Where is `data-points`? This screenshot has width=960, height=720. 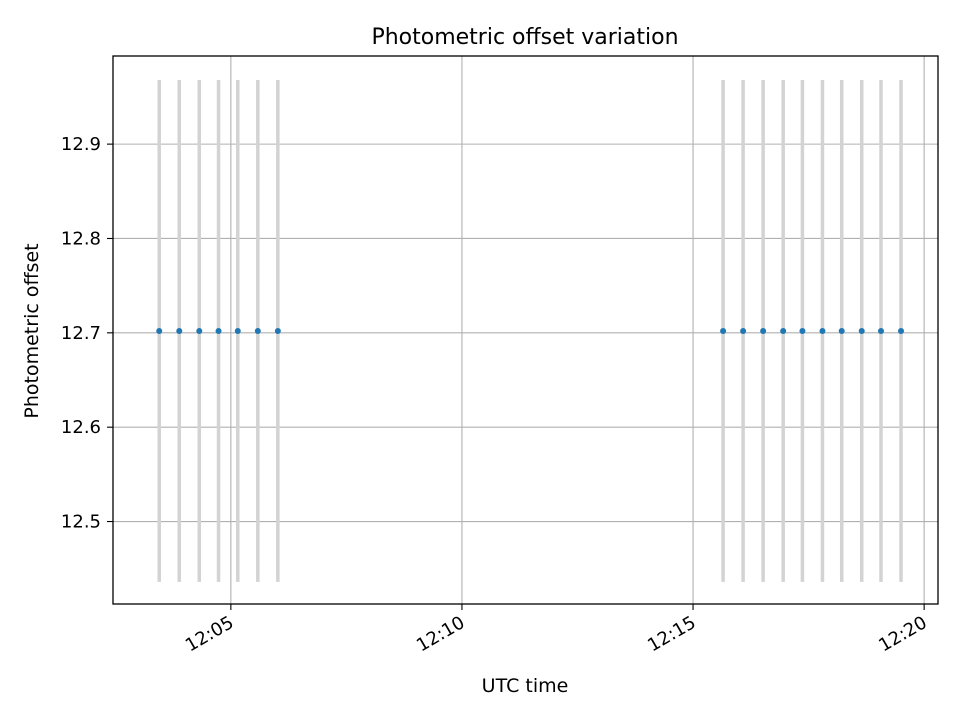 data-points is located at coordinates (530, 330).